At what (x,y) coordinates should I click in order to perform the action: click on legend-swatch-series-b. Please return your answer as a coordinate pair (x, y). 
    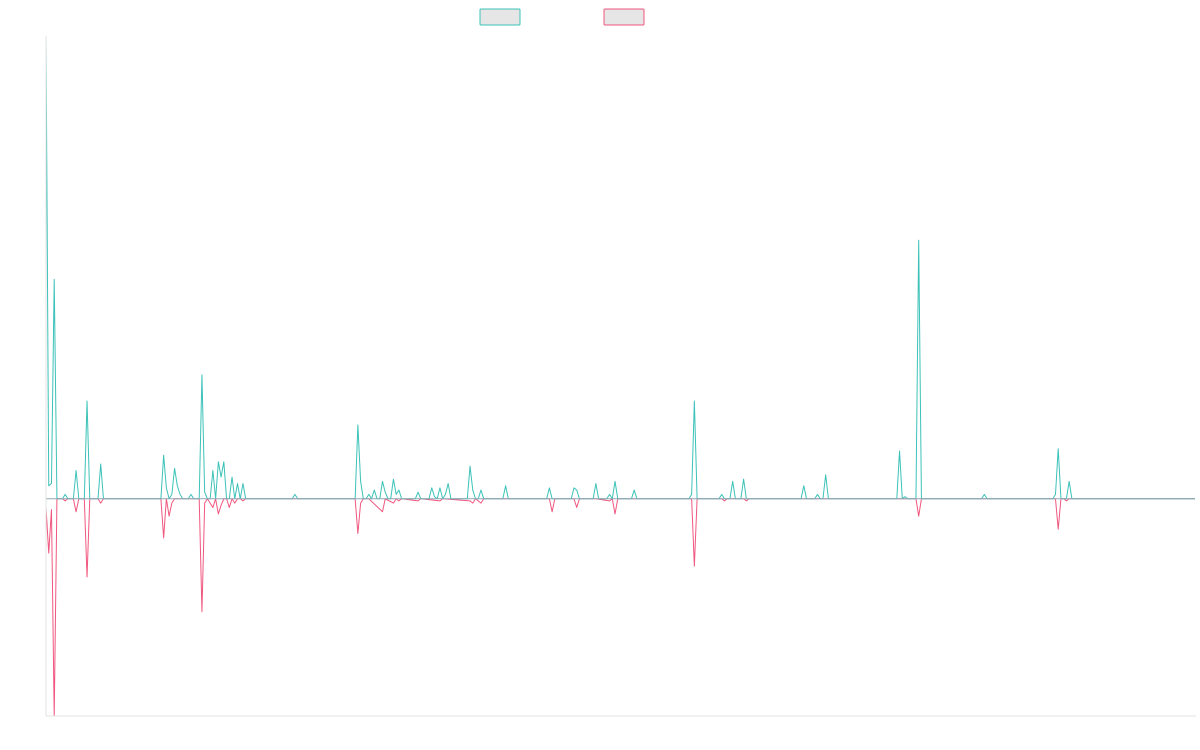
    Looking at the image, I should click on (624, 17).